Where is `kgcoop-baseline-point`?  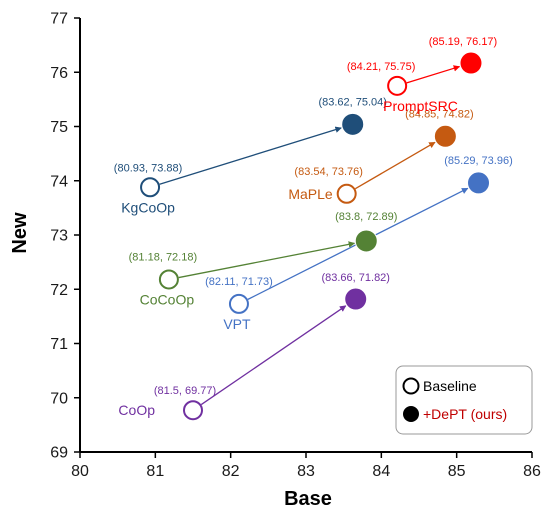
kgcoop-baseline-point is located at coordinates (150, 187).